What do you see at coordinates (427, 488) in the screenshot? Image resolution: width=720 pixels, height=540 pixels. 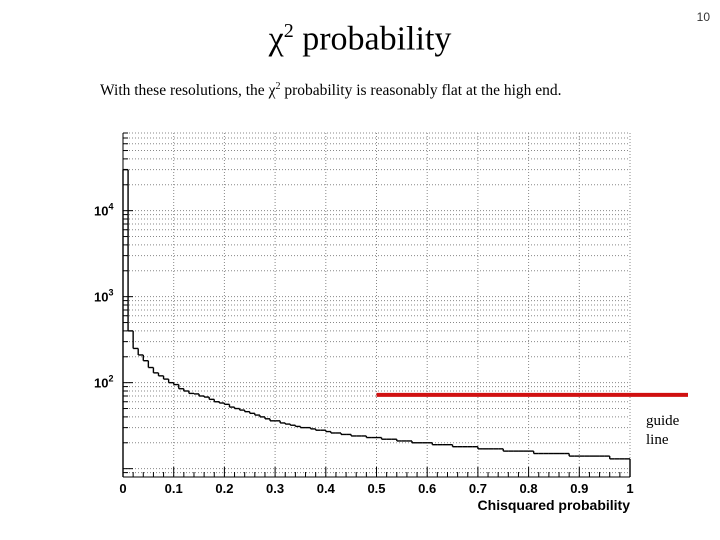 I see `x-tick-label-6: 0.6` at bounding box center [427, 488].